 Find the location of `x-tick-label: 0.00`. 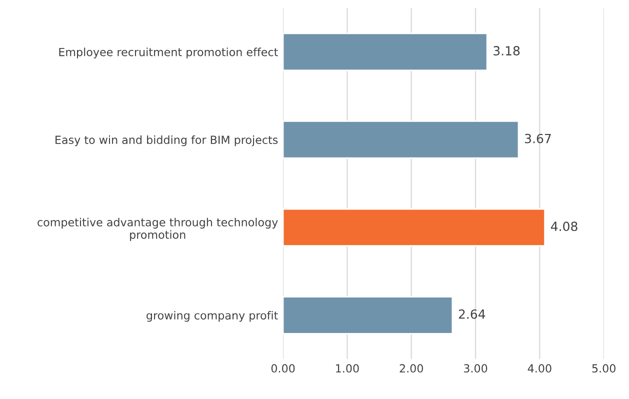

x-tick-label: 0.00 is located at coordinates (283, 368).